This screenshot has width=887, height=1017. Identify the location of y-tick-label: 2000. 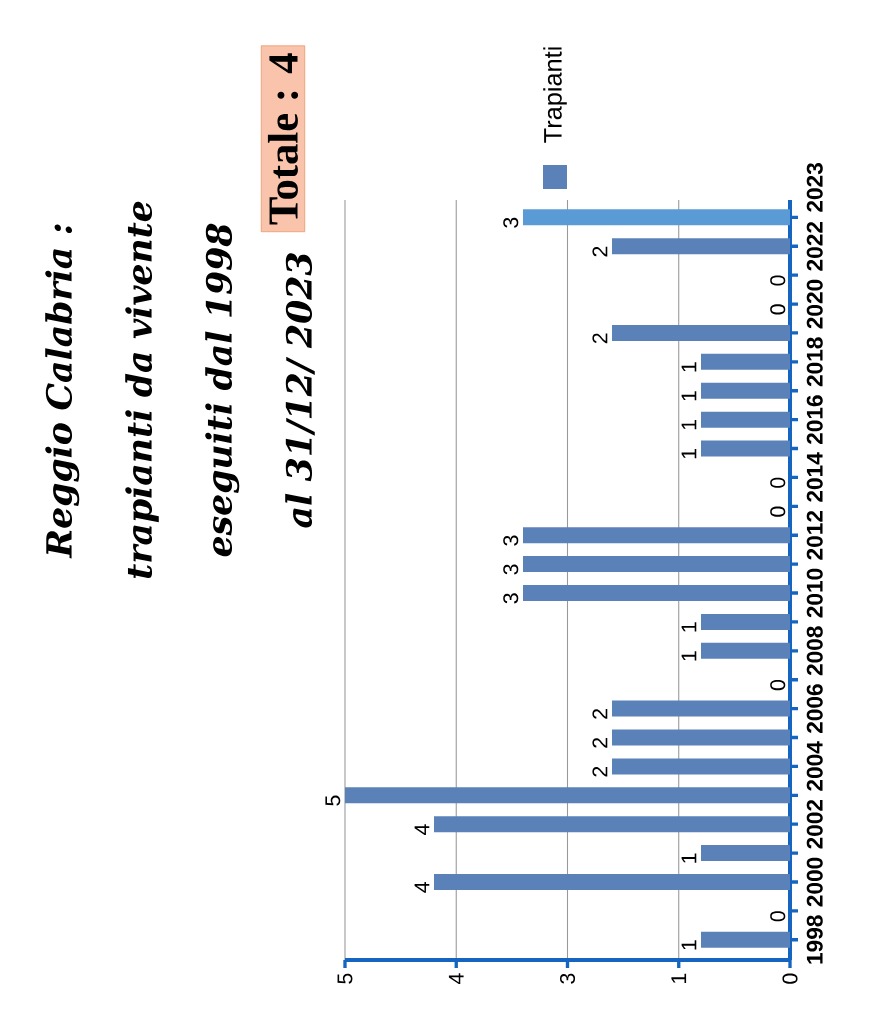
(814, 882).